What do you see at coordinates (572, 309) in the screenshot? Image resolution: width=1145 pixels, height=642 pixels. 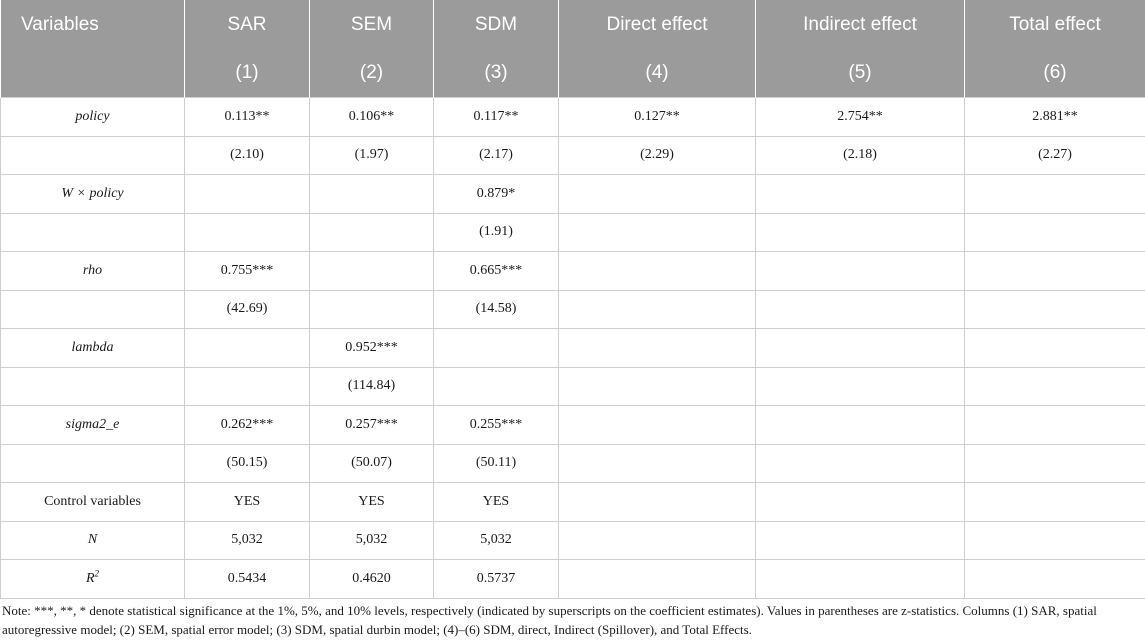 I see `table-row: (42.69) (14.58)` at bounding box center [572, 309].